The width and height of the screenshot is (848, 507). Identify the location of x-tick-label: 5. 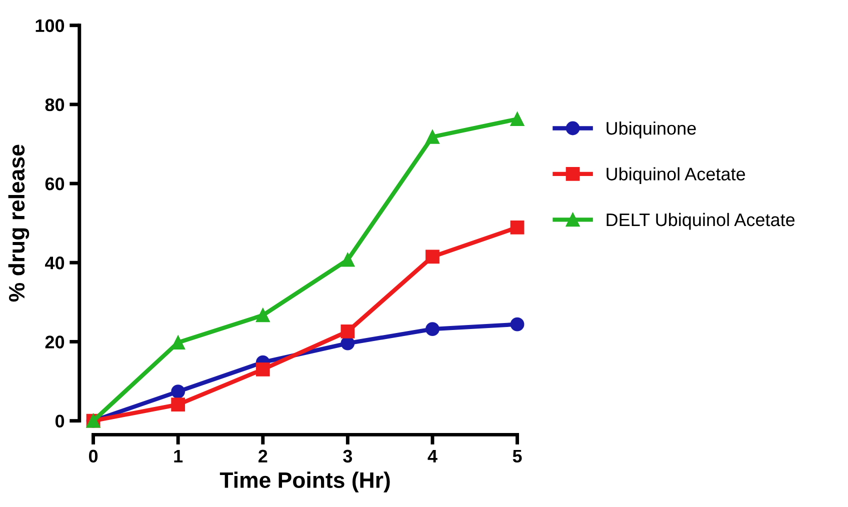
(517, 456).